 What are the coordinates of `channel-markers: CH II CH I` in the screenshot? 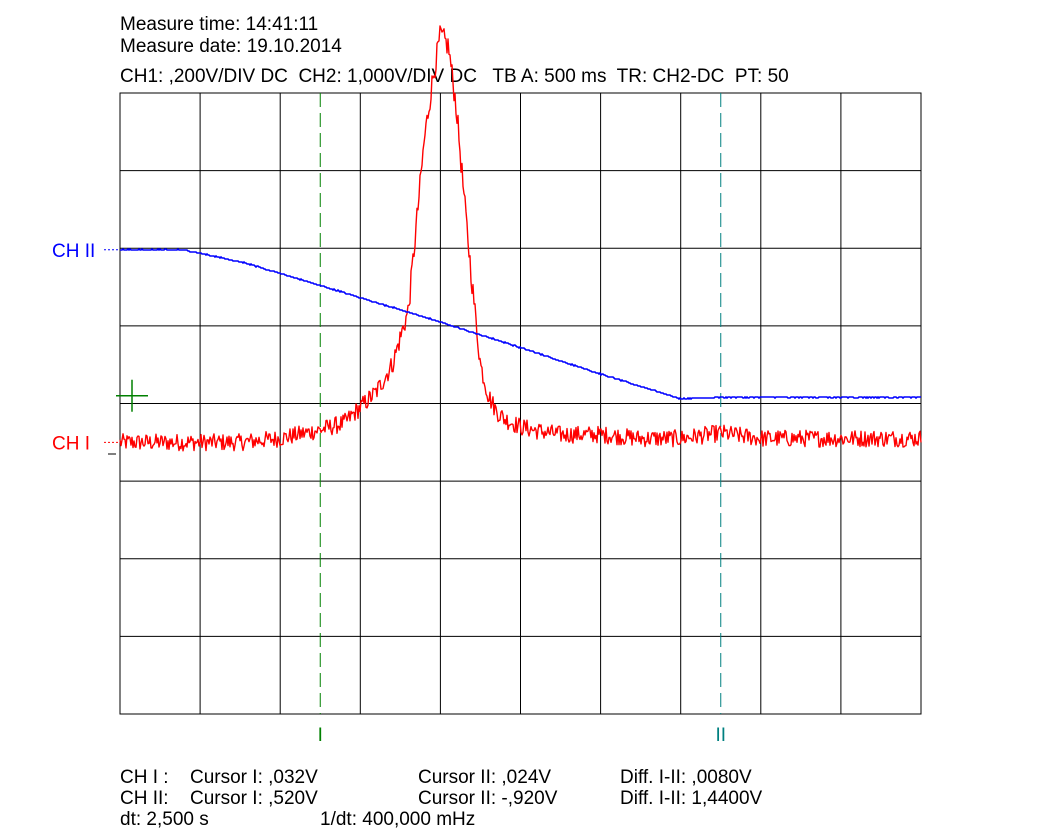 It's located at (100, 348).